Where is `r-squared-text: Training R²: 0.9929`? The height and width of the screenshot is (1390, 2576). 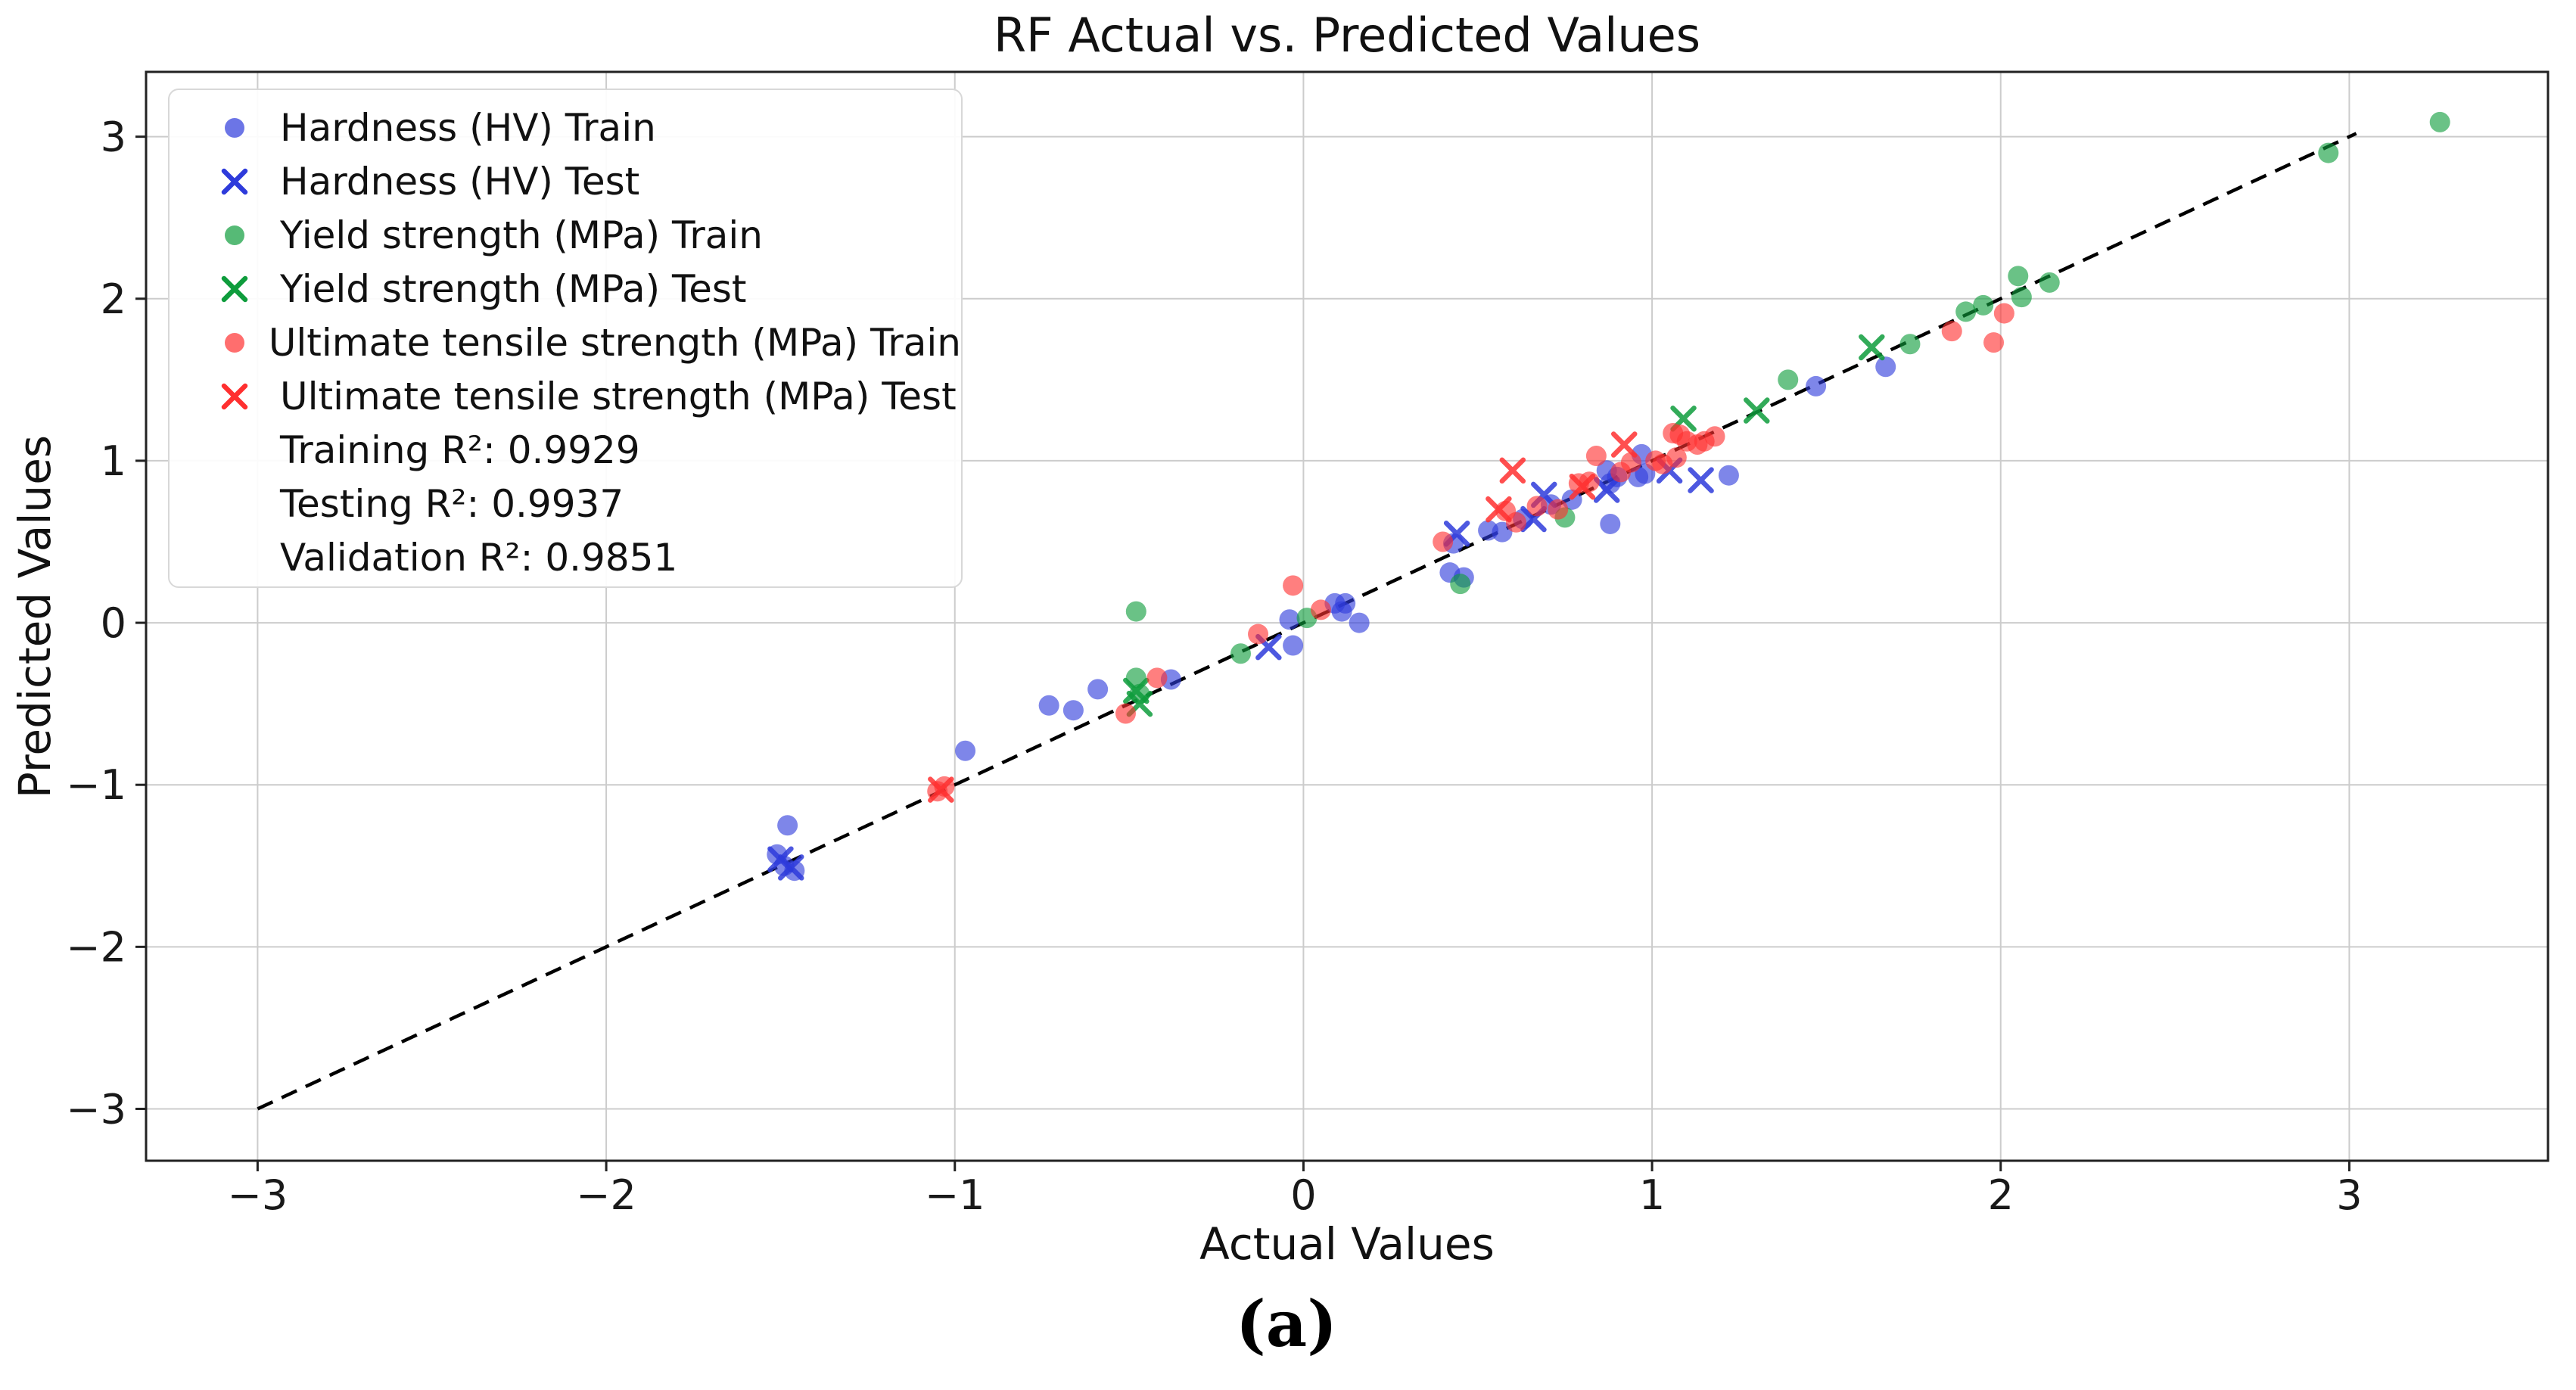
r-squared-text: Training R²: 0.9929 is located at coordinates (460, 450).